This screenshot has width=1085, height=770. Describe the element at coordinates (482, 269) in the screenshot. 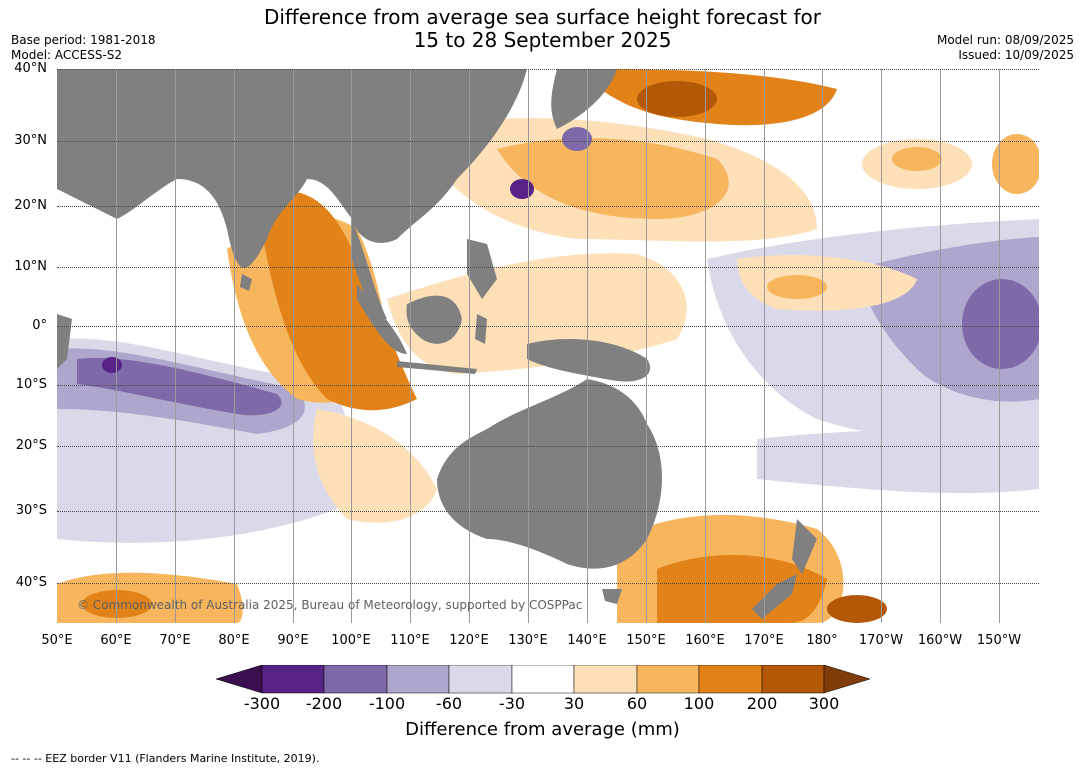

I see `land-philippines` at that location.